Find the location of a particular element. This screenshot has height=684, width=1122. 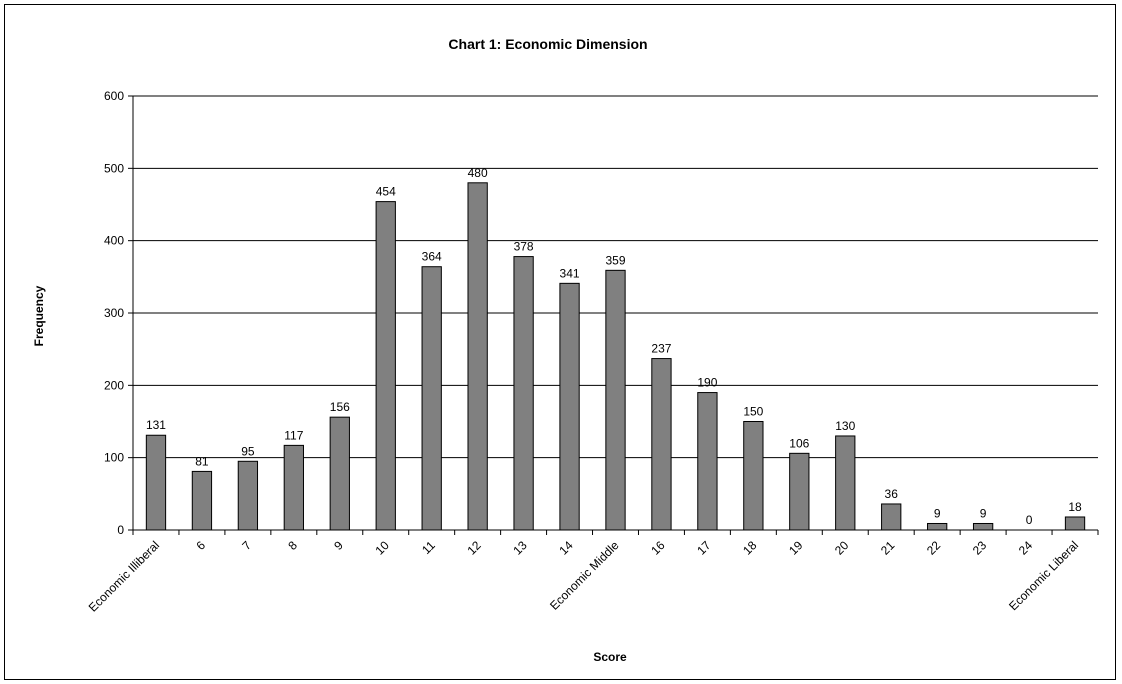

chart-title: Chart 1: Economic Dimension is located at coordinates (547, 44).